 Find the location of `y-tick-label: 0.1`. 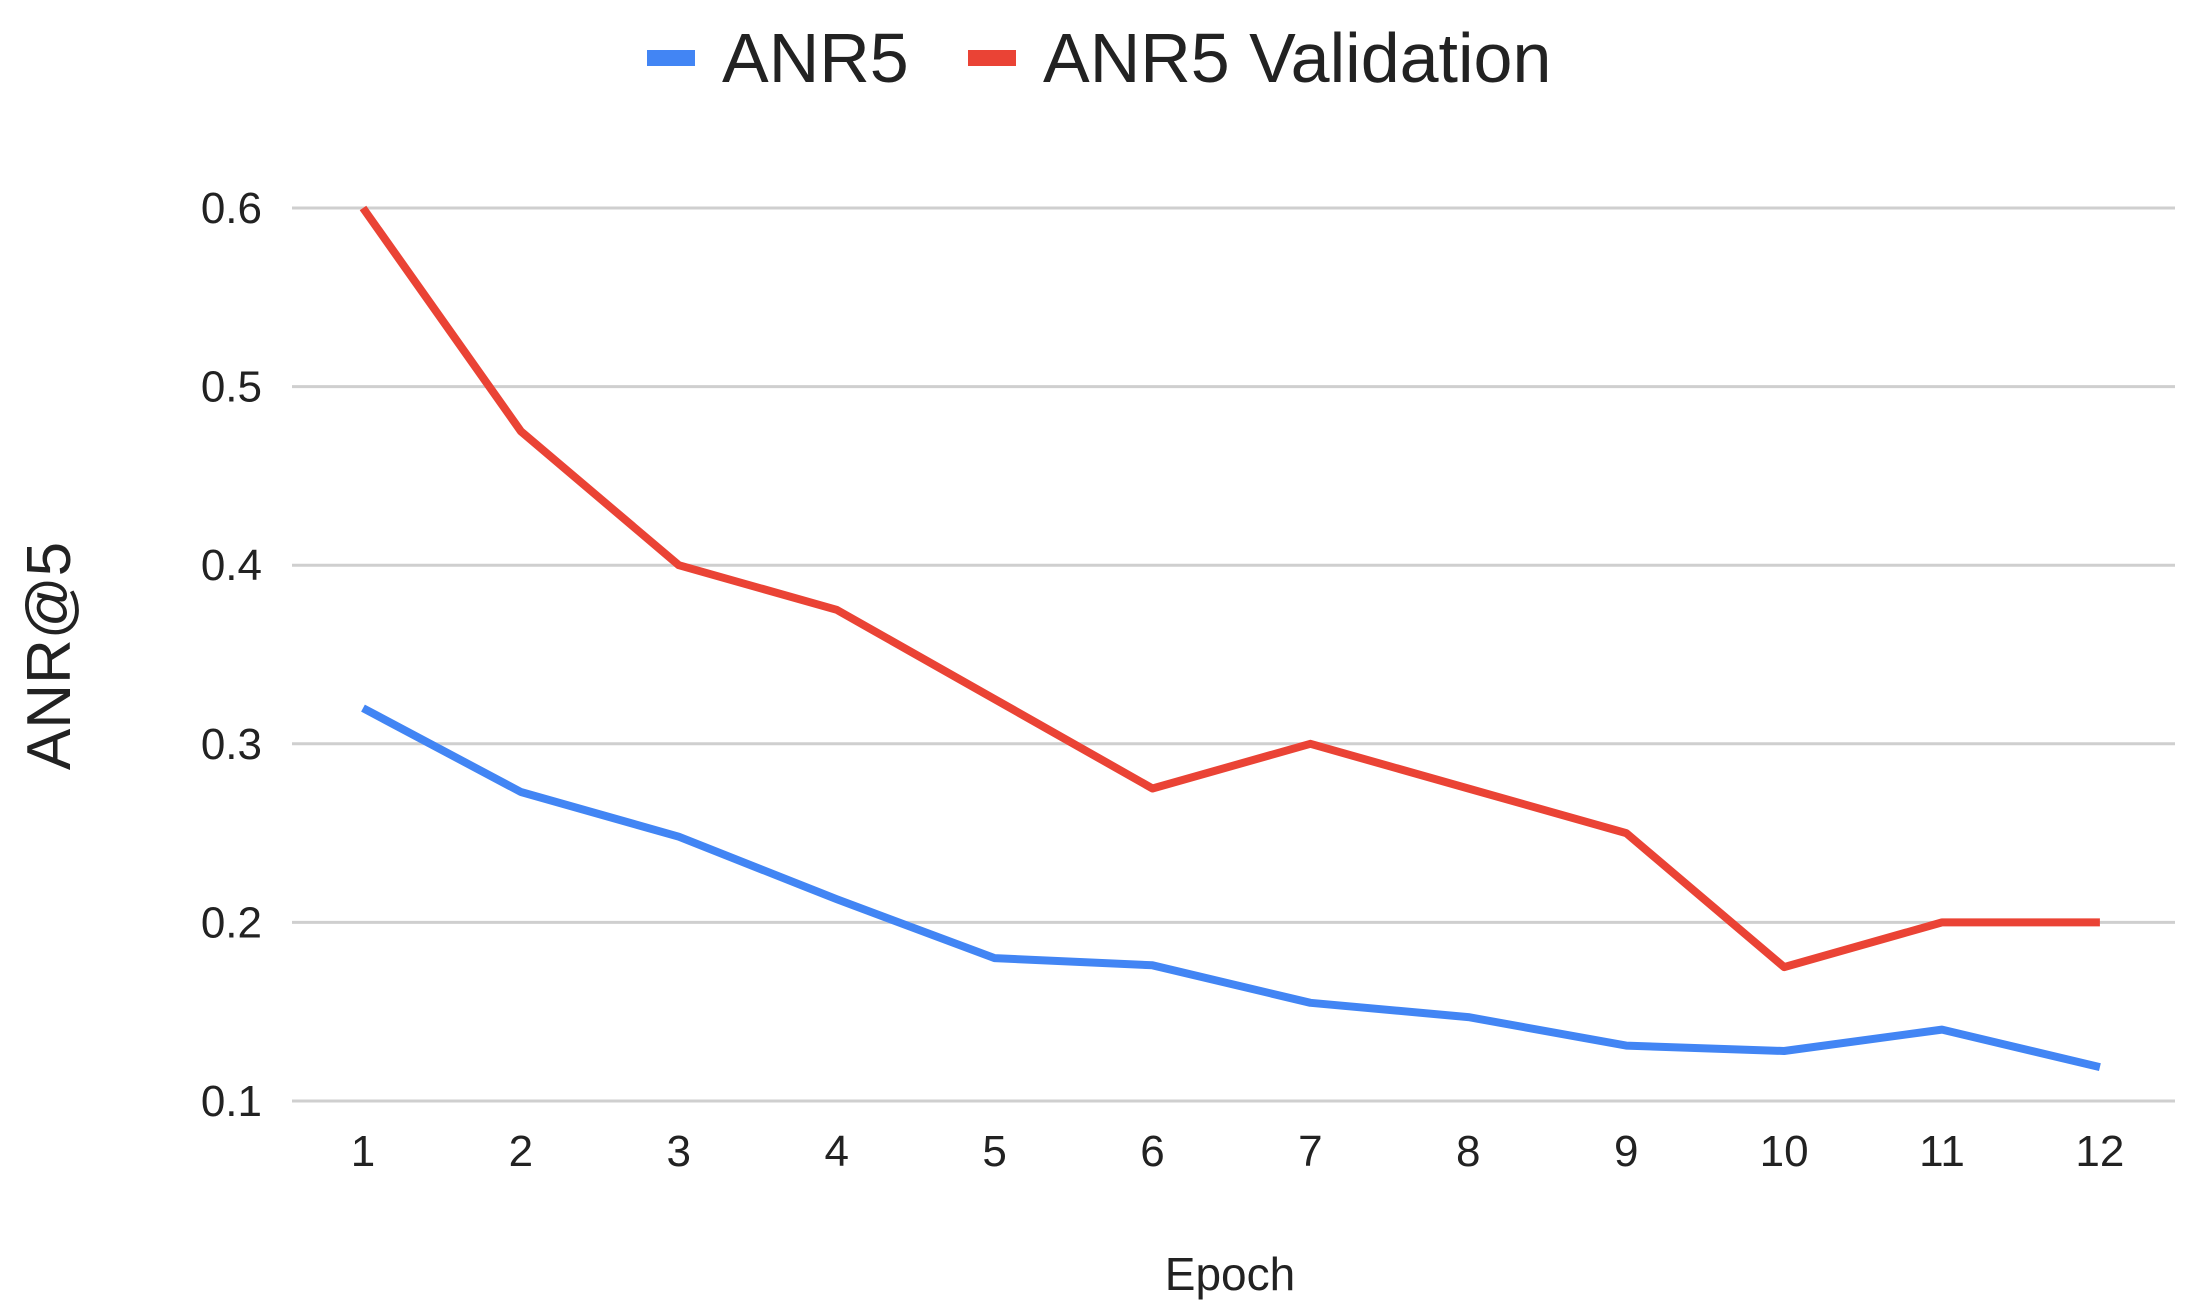

y-tick-label: 0.1 is located at coordinates (231, 1101).